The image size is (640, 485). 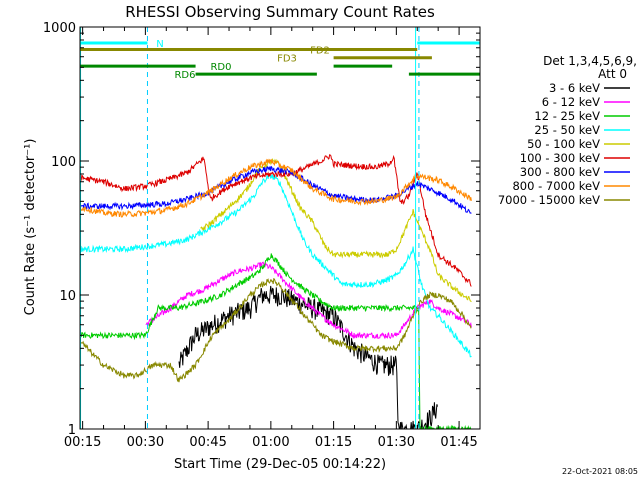 I want to click on legend-label: 25 - 50 keV, so click(x=567, y=130).